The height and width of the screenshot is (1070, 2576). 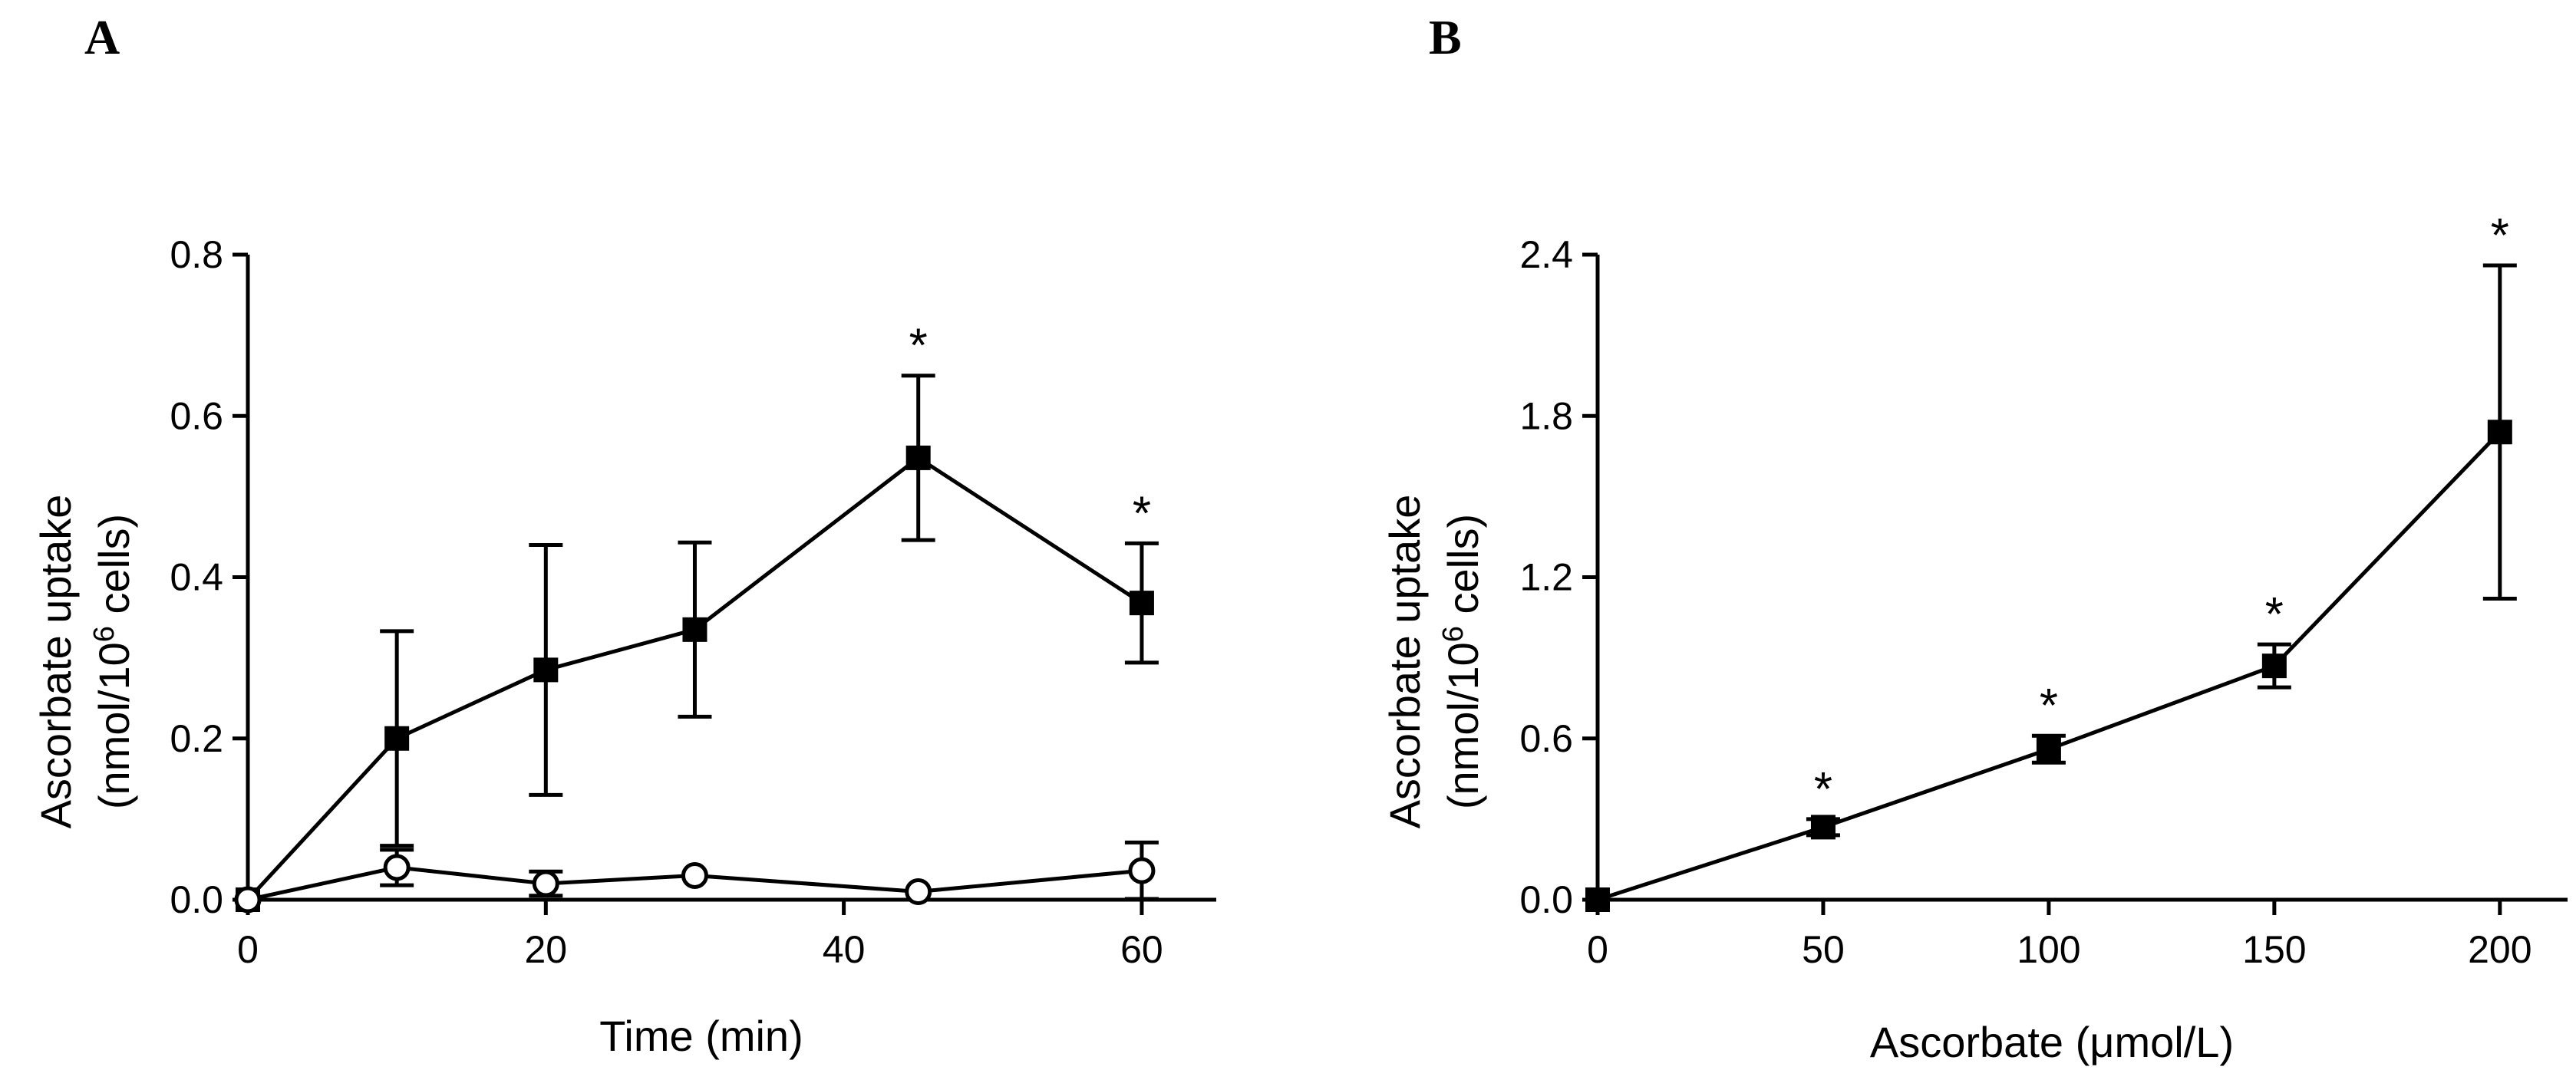 I want to click on y-tick-label: 1.8, so click(x=1546, y=416).